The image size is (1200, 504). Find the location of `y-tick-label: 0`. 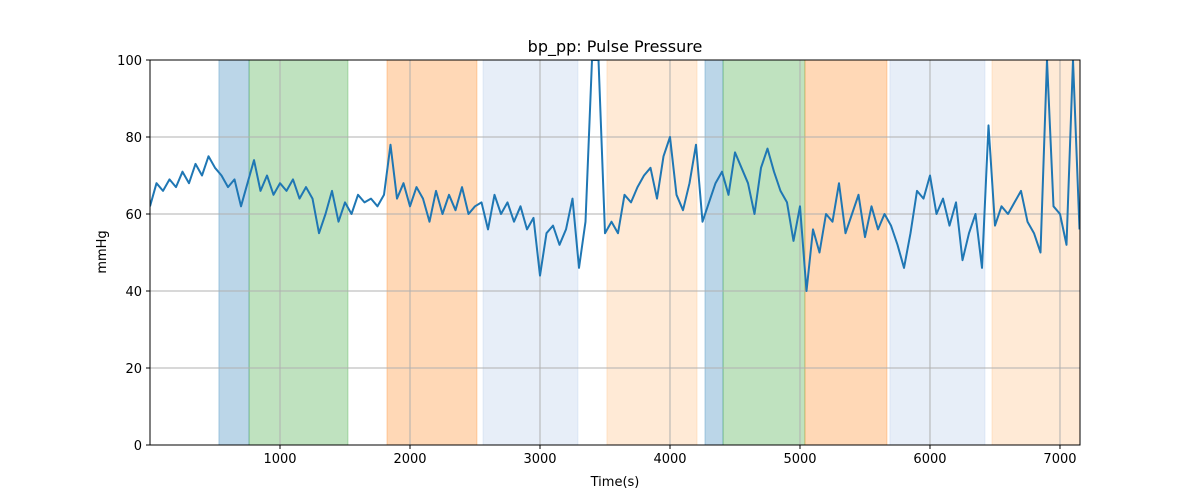

y-tick-label: 0 is located at coordinates (138, 446).